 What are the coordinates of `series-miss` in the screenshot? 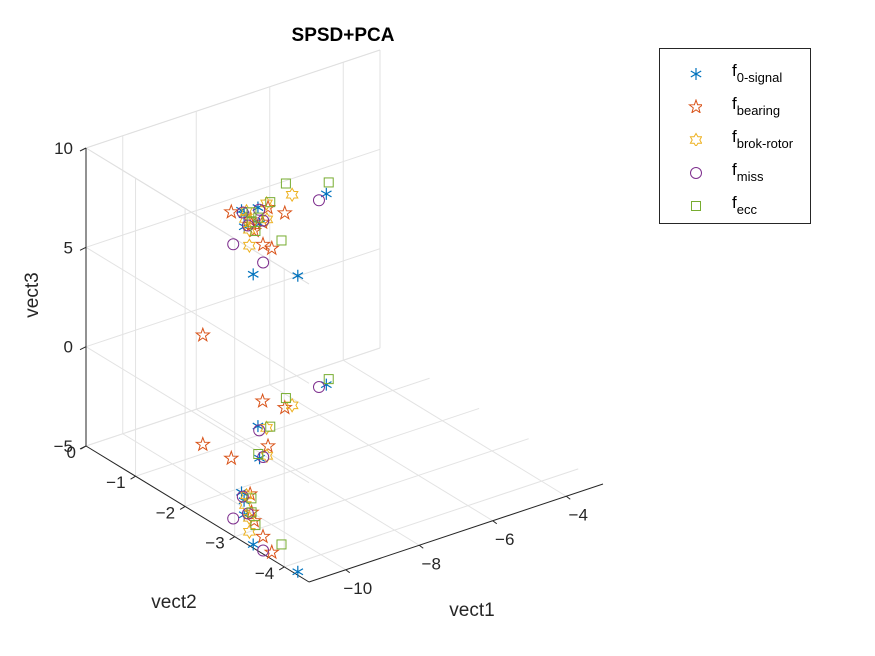 It's located at (276, 375).